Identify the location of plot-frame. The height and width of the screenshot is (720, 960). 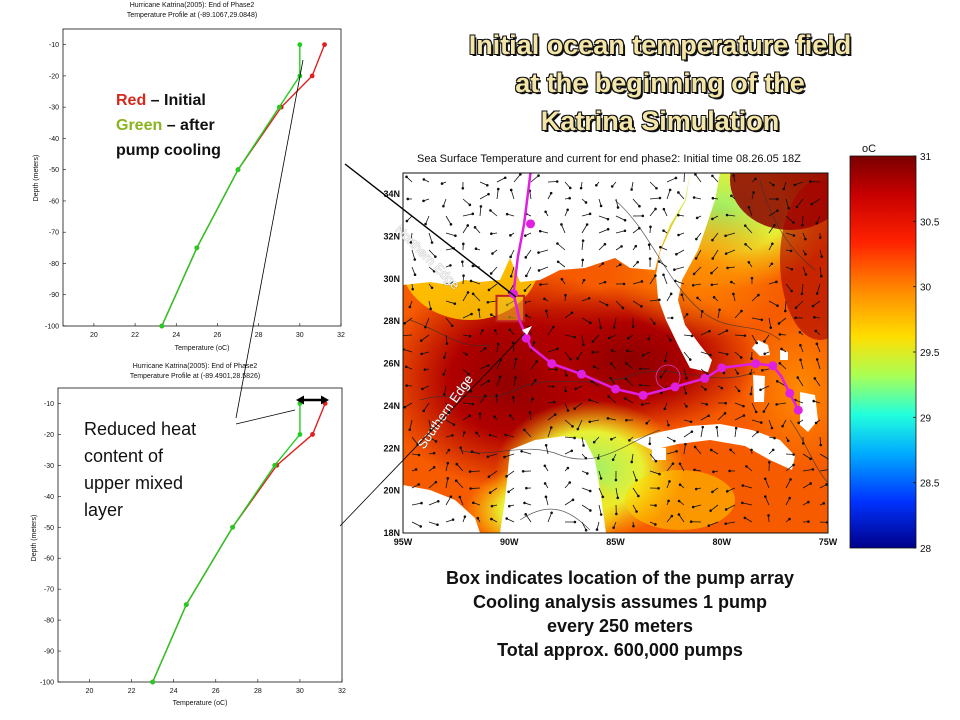
(202, 177).